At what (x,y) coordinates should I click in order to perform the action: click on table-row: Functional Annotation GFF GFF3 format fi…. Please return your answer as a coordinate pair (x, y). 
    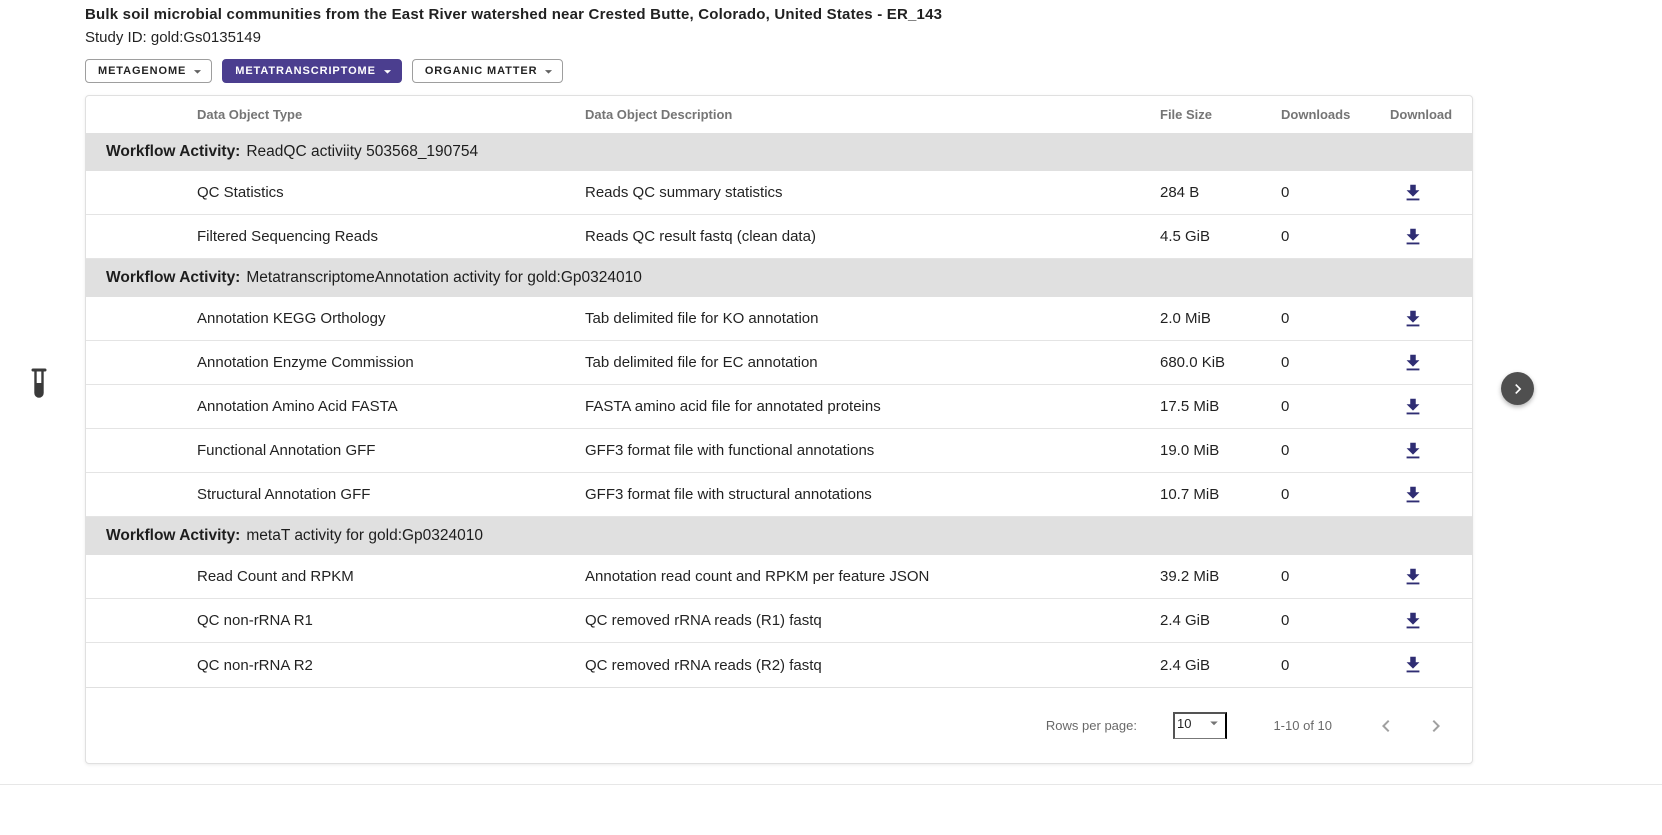
    Looking at the image, I should click on (779, 451).